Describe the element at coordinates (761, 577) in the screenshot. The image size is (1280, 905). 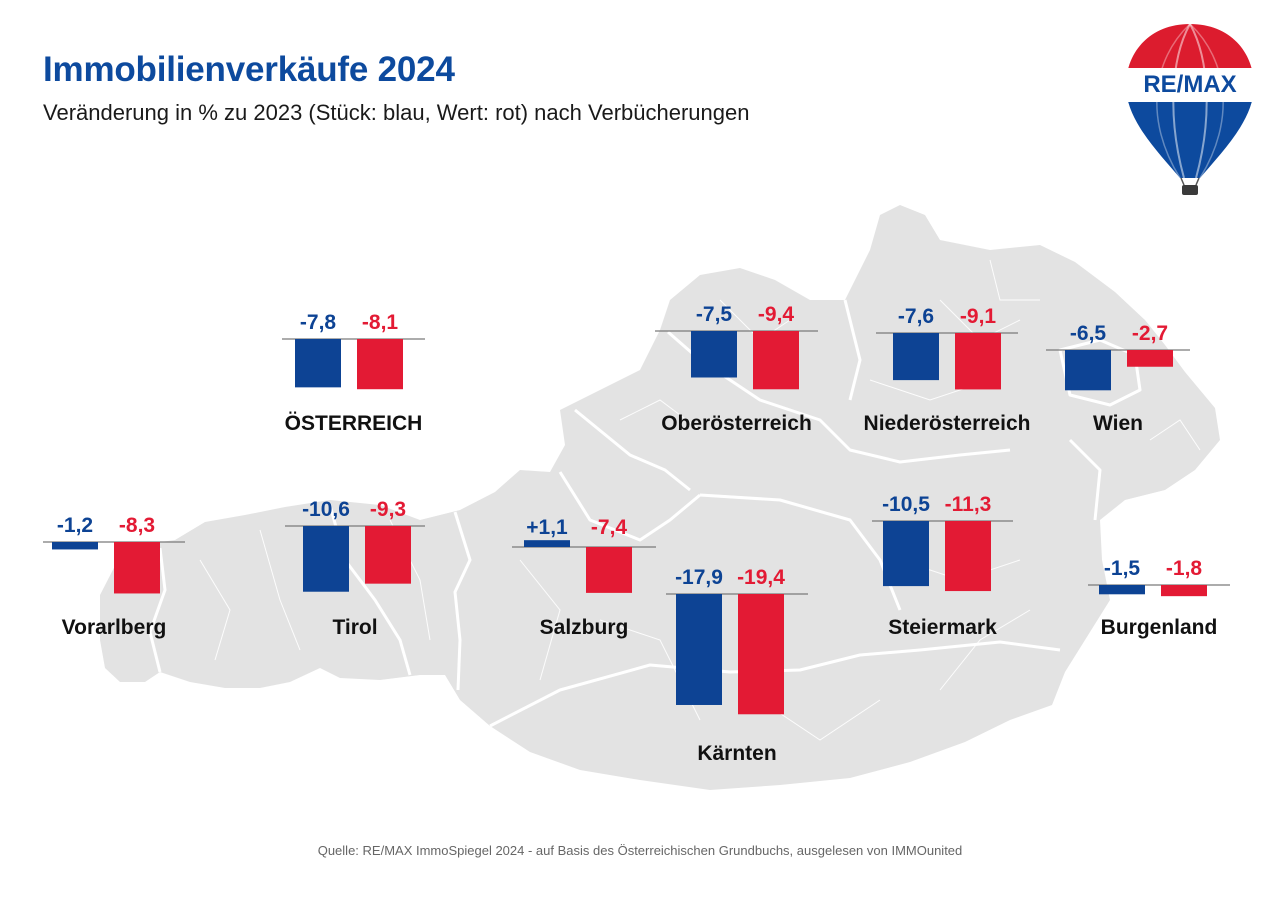
I see `value-label-wert: -19,4` at that location.